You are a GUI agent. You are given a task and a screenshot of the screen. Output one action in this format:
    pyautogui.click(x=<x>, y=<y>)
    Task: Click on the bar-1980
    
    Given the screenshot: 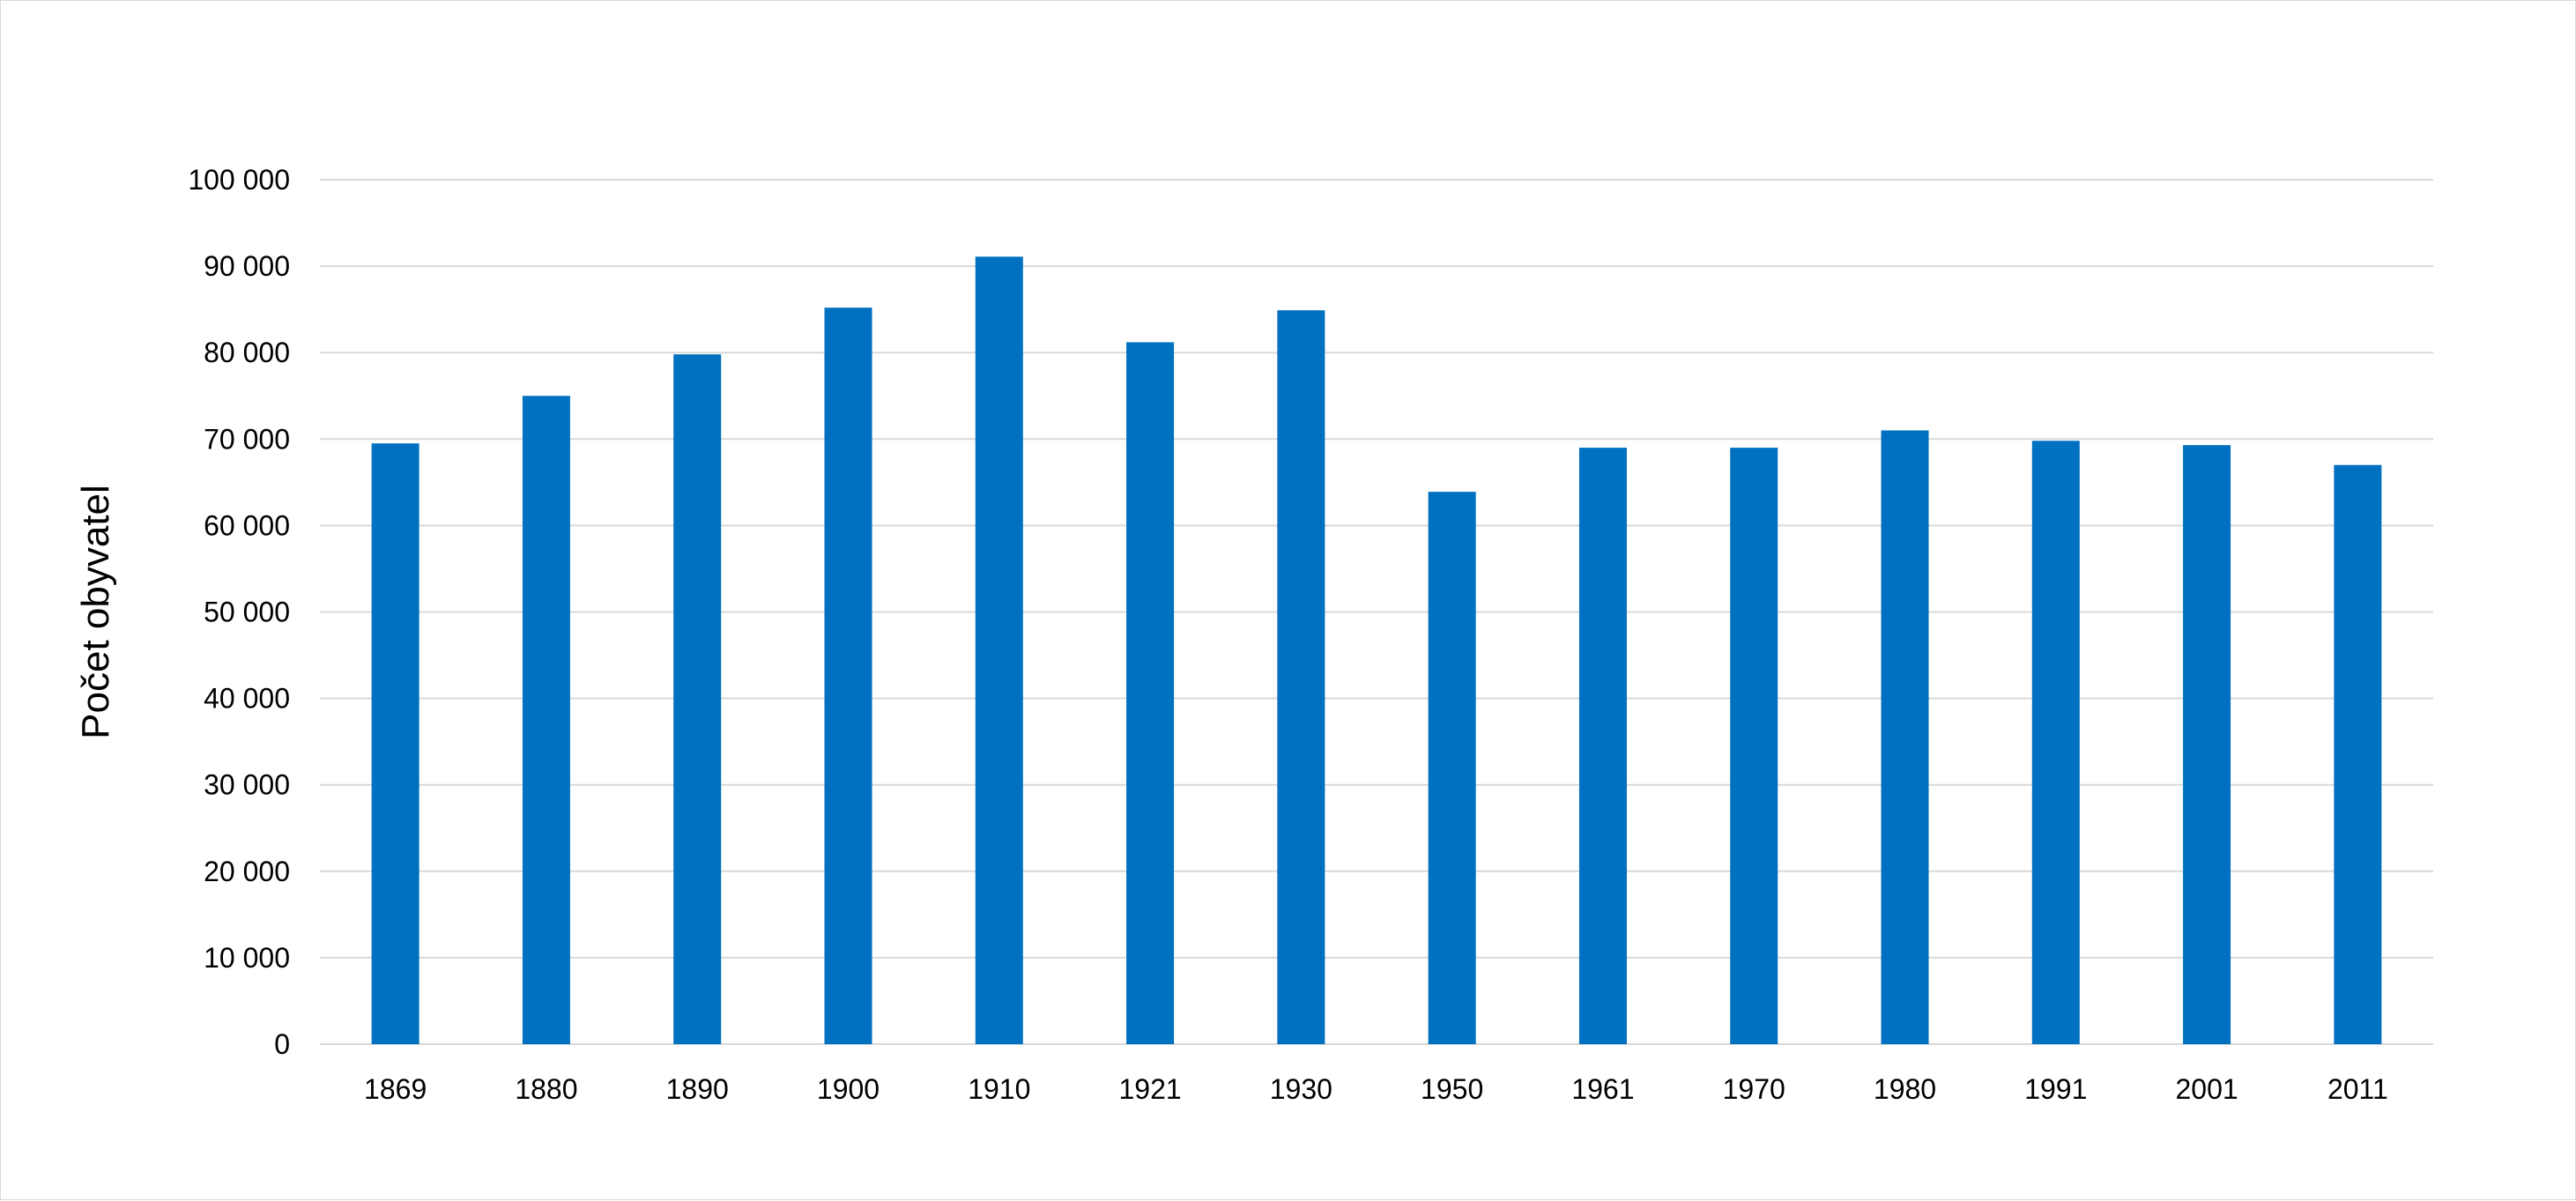 What is the action you would take?
    pyautogui.click(x=1905, y=737)
    